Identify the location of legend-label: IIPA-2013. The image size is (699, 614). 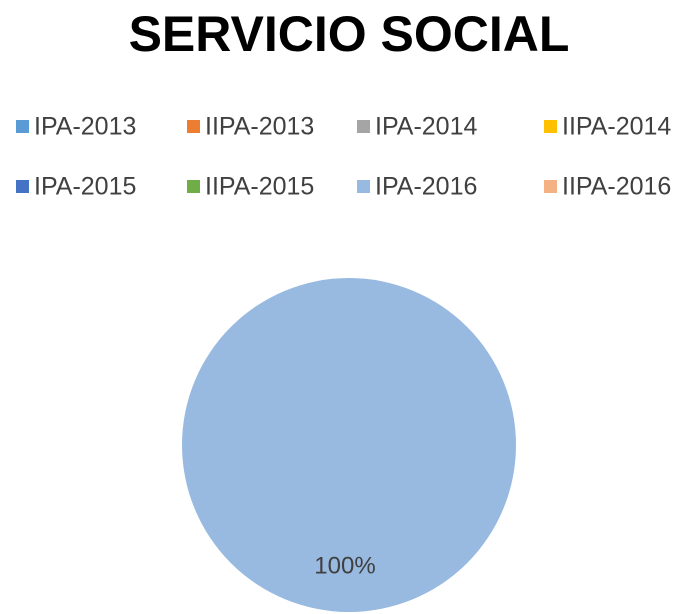
(259, 127).